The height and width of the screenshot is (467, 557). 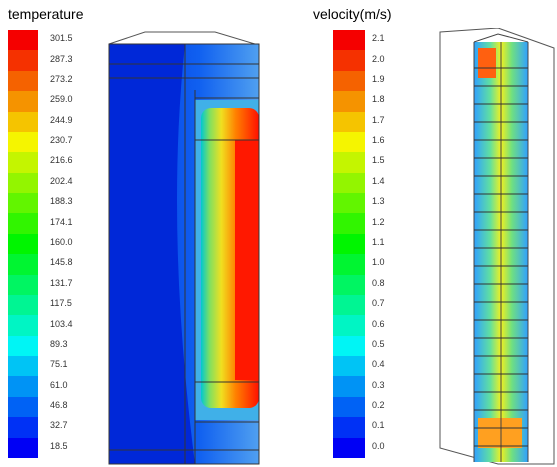 I want to click on legend-label: 1.3, so click(x=378, y=201).